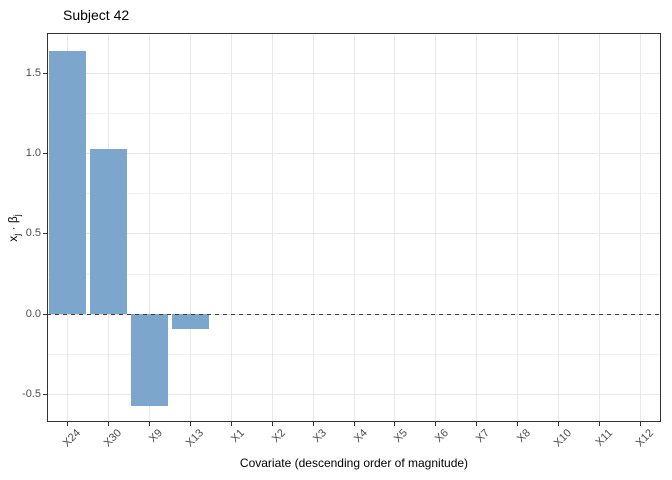 The image size is (672, 480). I want to click on gridline-category-X6, so click(436, 227).